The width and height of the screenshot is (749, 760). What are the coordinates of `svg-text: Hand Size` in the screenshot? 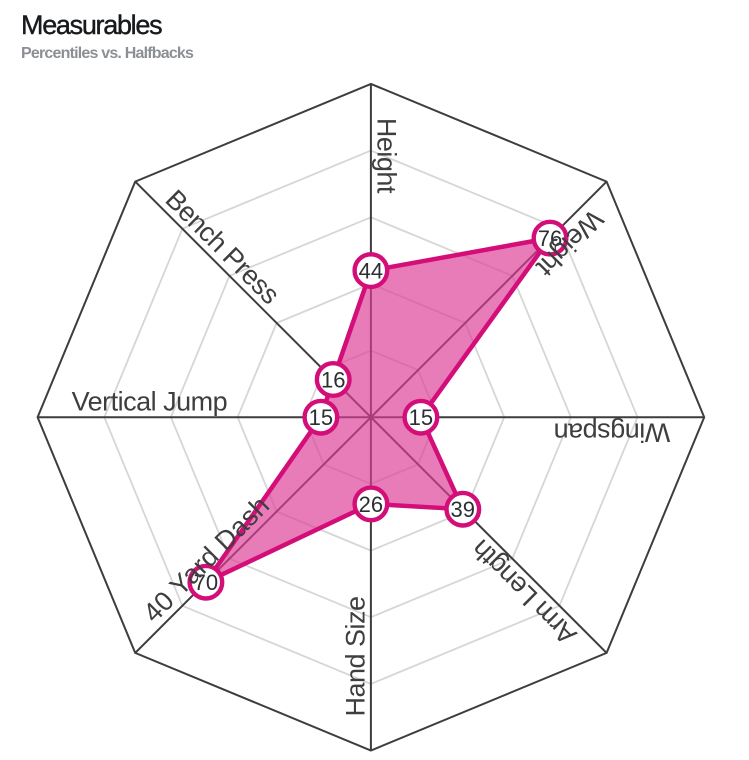 It's located at (355, 656).